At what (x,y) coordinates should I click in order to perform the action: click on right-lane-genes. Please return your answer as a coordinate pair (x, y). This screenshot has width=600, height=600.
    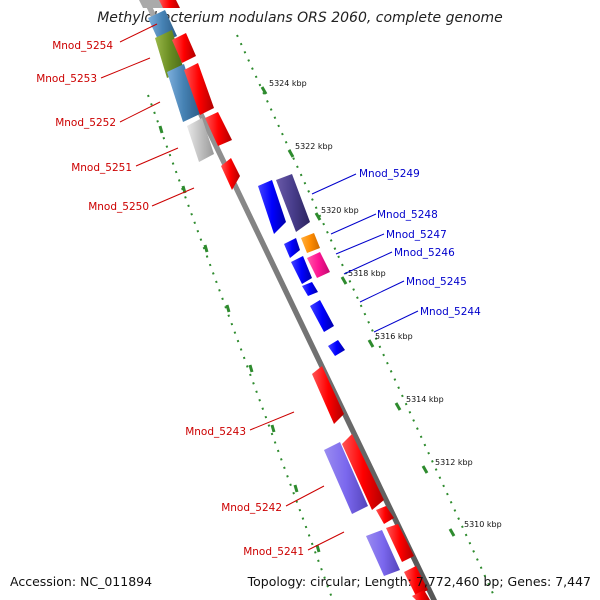
    Looking at the image, I should click on (301, 265).